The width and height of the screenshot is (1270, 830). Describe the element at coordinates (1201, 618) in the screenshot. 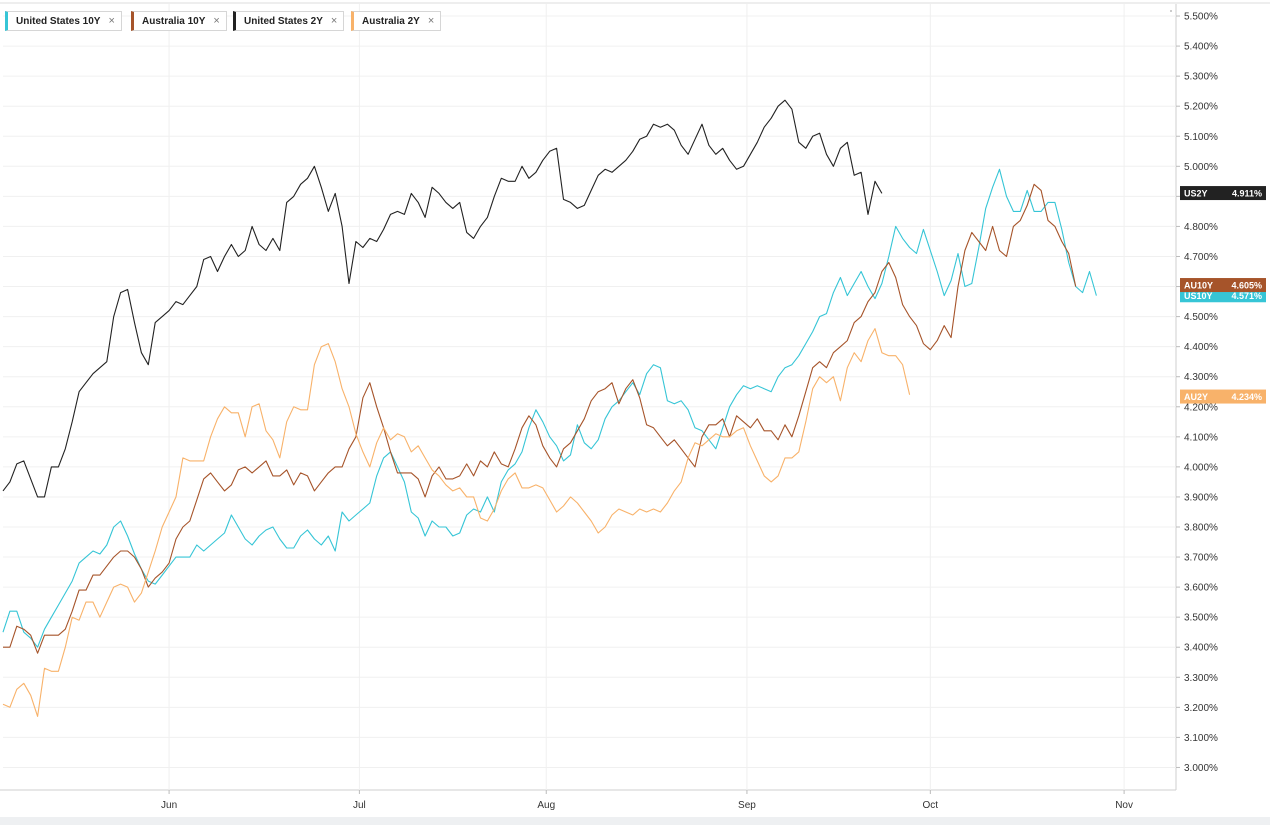

I see `y-tick-label: 3.500%` at that location.